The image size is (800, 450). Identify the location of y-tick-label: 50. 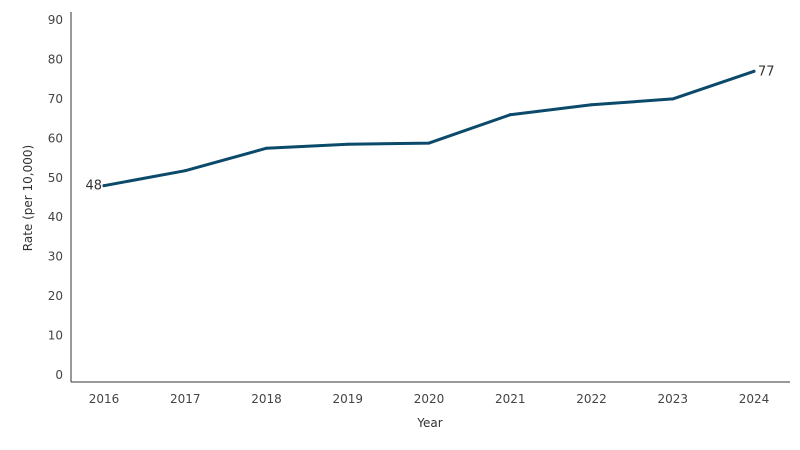
(55, 178).